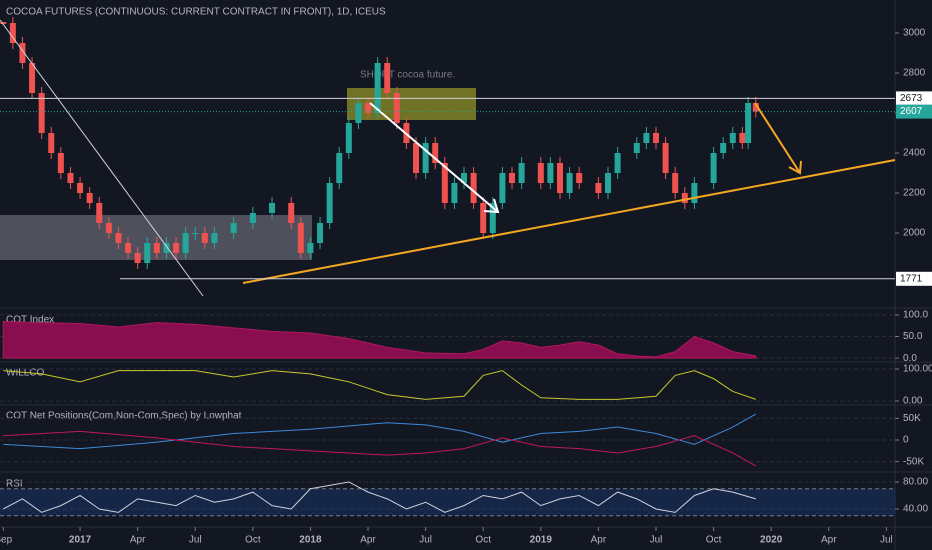 This screenshot has width=932, height=550. I want to click on y-tick-label: 2800, so click(914, 73).